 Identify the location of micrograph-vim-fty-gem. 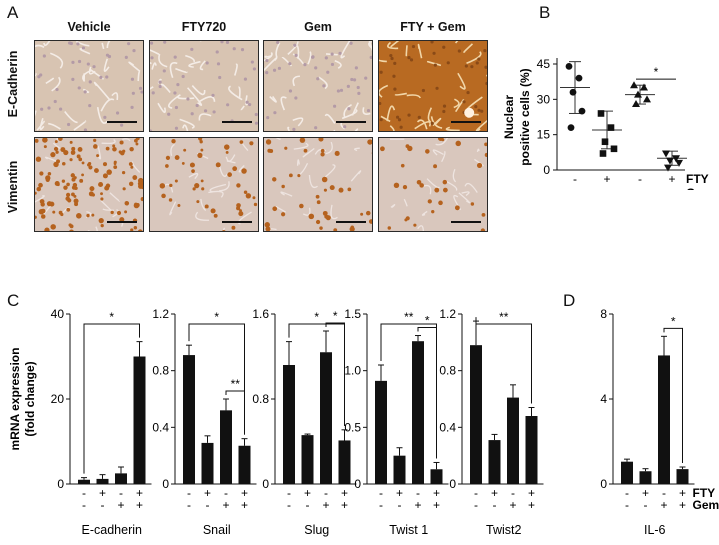
(433, 184).